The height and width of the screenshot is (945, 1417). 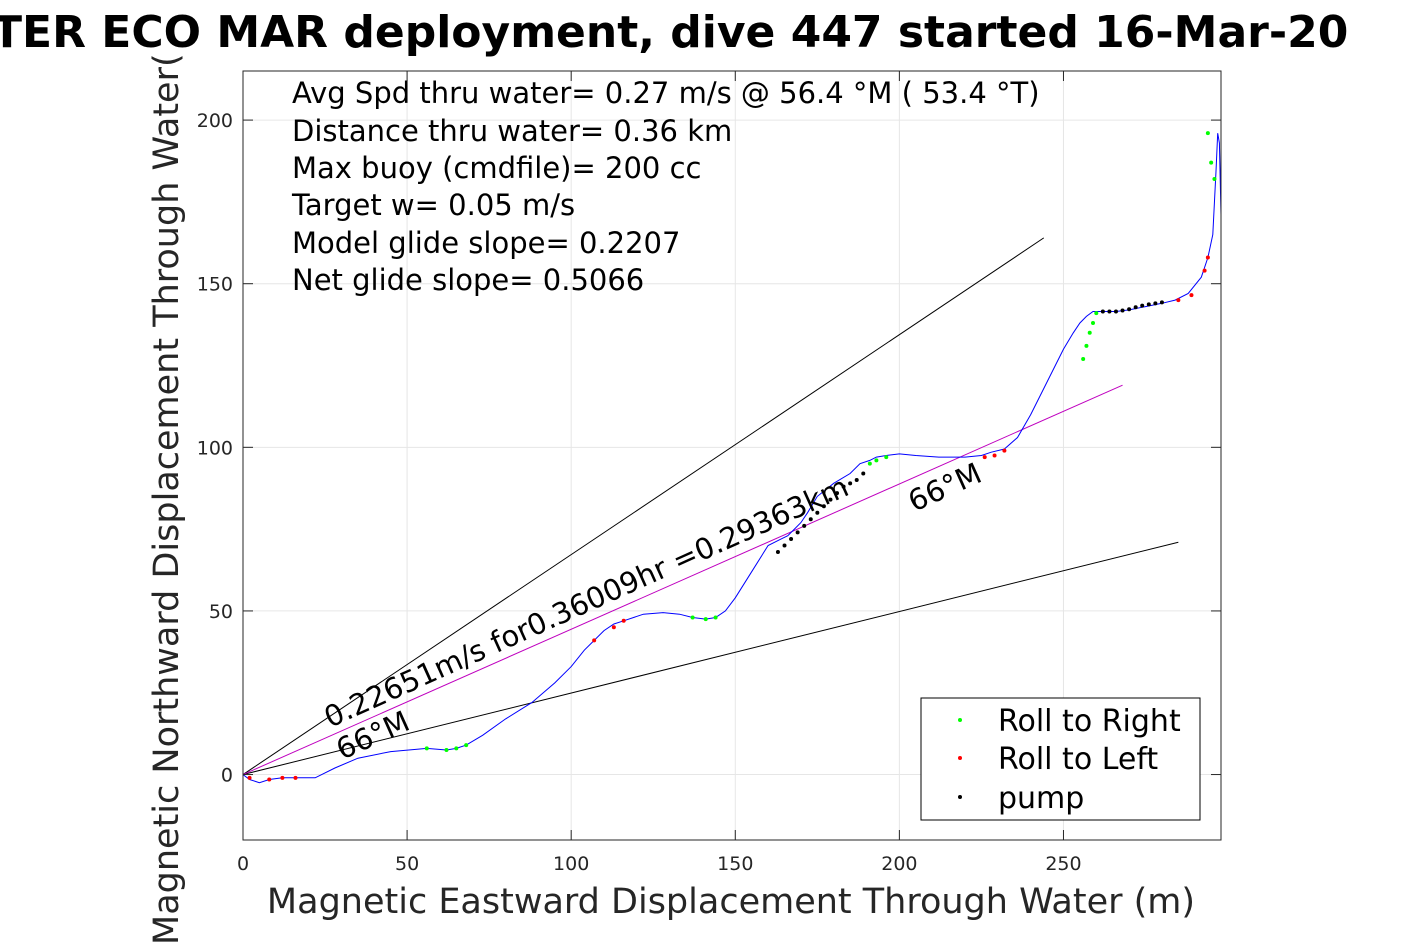 I want to click on legend-box, so click(x=1060, y=759).